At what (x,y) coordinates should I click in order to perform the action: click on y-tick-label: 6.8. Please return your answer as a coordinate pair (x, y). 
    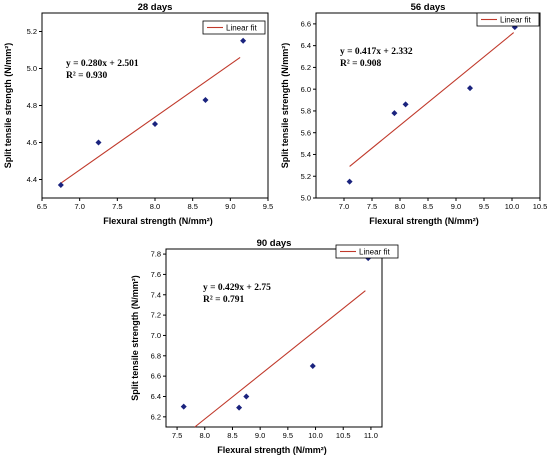
    Looking at the image, I should click on (156, 355).